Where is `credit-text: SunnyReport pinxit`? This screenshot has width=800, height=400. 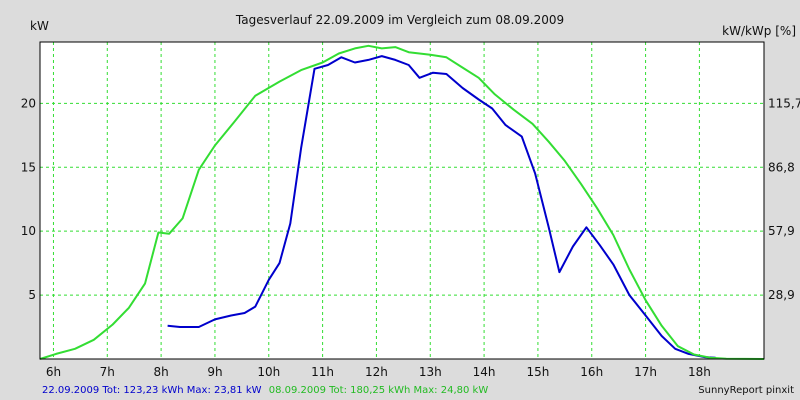
credit-text: SunnyReport pinxit is located at coordinates (746, 390).